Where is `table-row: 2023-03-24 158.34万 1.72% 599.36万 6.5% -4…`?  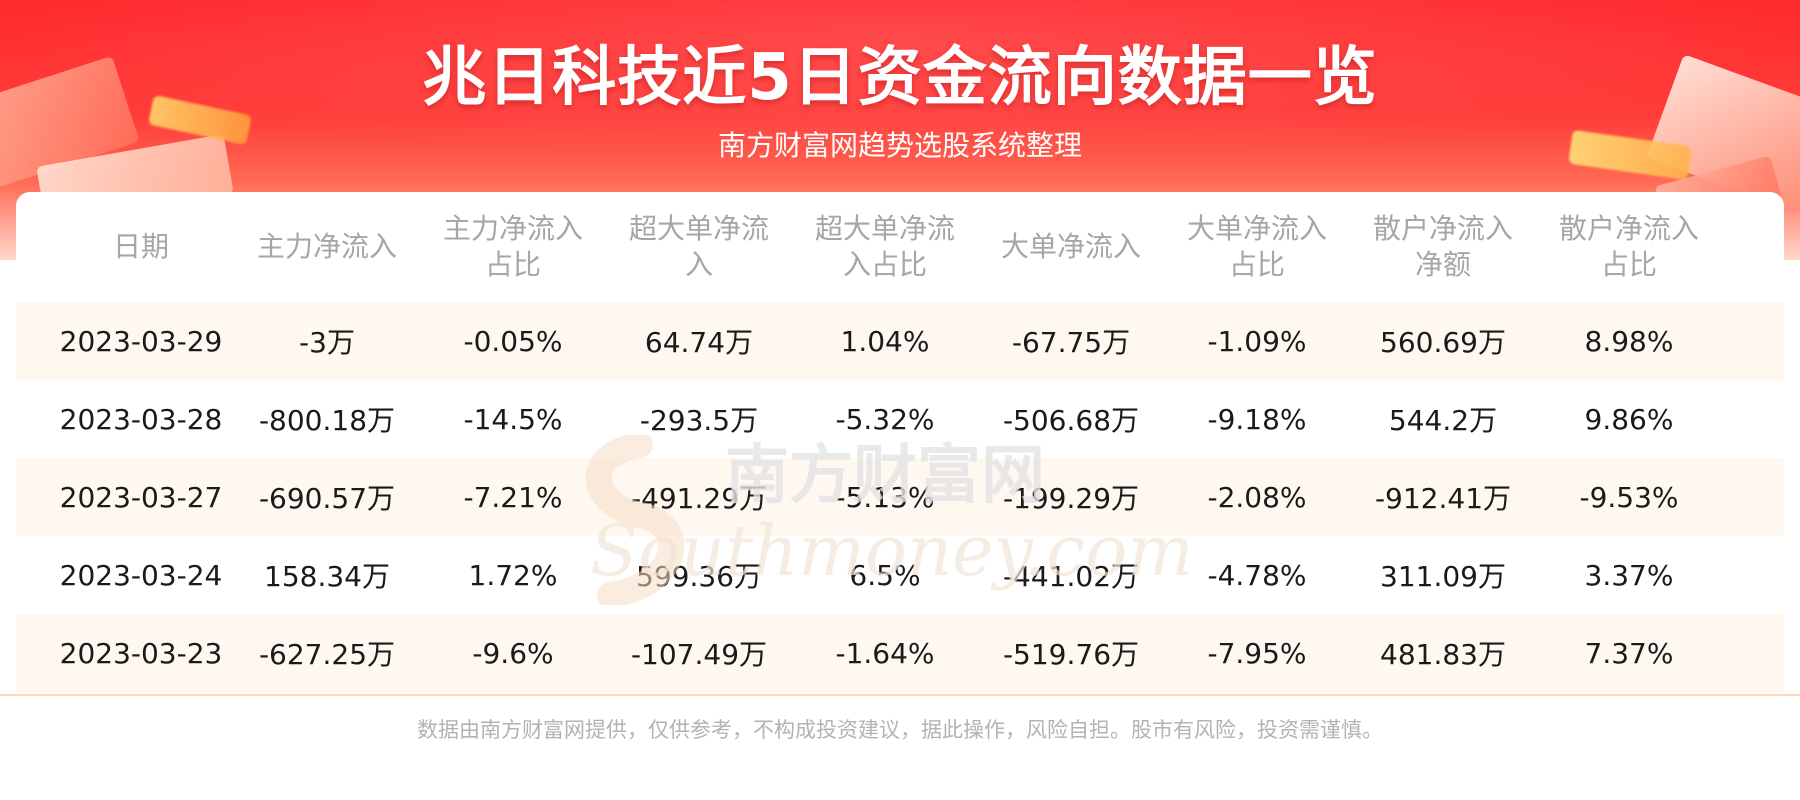
table-row: 2023-03-24 158.34万 1.72% 599.36万 6.5% -4… is located at coordinates (900, 575).